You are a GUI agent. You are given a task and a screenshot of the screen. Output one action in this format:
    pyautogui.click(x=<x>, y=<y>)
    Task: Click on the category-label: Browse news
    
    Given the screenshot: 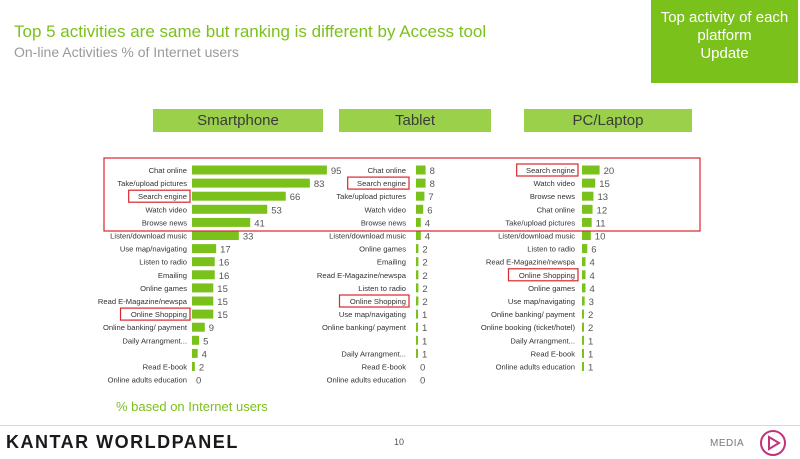 What is the action you would take?
    pyautogui.click(x=164, y=222)
    